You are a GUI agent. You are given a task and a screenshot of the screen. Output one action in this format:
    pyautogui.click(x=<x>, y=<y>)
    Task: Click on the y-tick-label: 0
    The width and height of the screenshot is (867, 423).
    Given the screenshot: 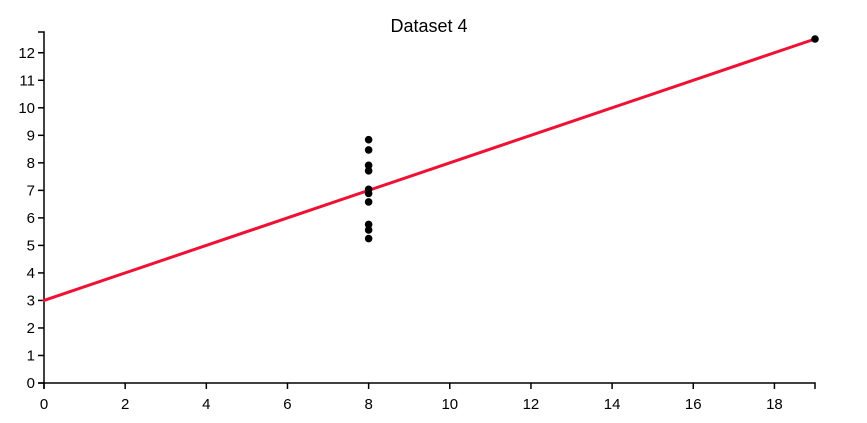 What is the action you would take?
    pyautogui.click(x=31, y=383)
    